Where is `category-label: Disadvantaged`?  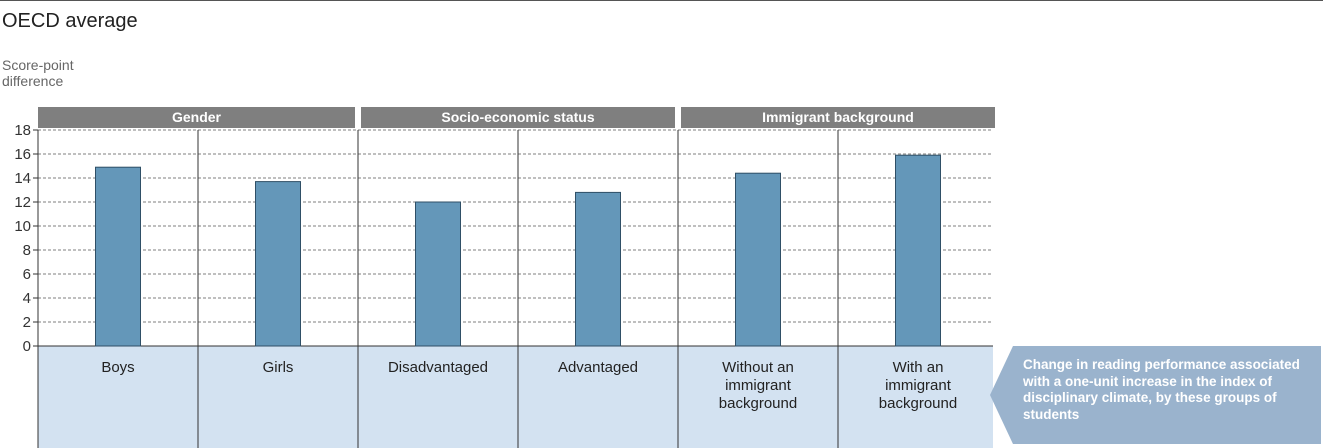
category-label: Disadvantaged is located at coordinates (438, 367).